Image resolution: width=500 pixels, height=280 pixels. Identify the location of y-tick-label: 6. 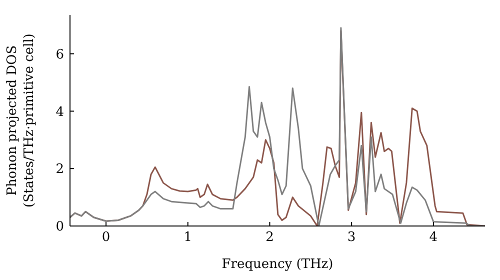
(60, 54).